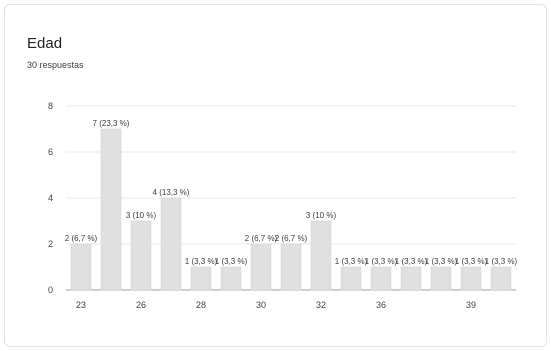  I want to click on data-label: 7 (23,3 %), so click(111, 123).